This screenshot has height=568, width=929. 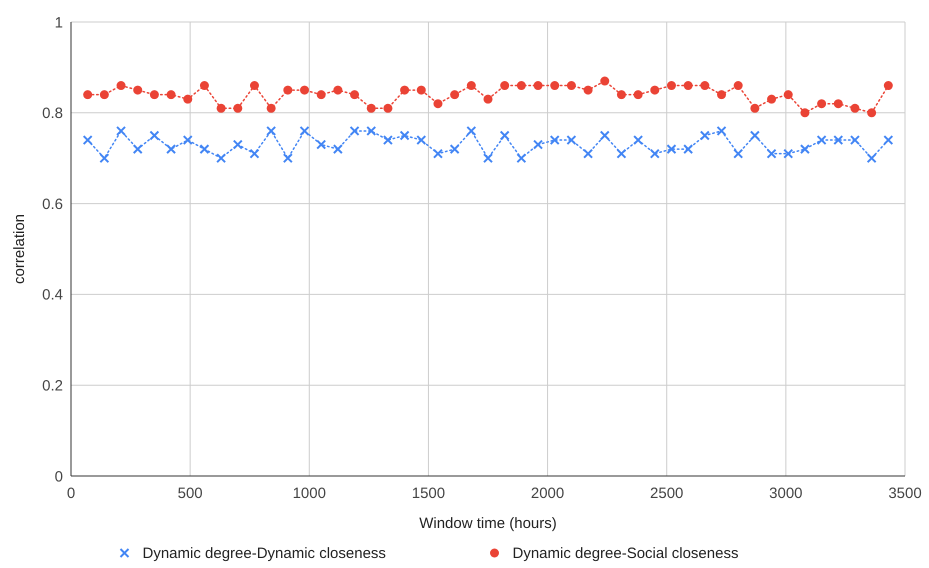 What do you see at coordinates (429, 493) in the screenshot?
I see `x-tick-label: 1500` at bounding box center [429, 493].